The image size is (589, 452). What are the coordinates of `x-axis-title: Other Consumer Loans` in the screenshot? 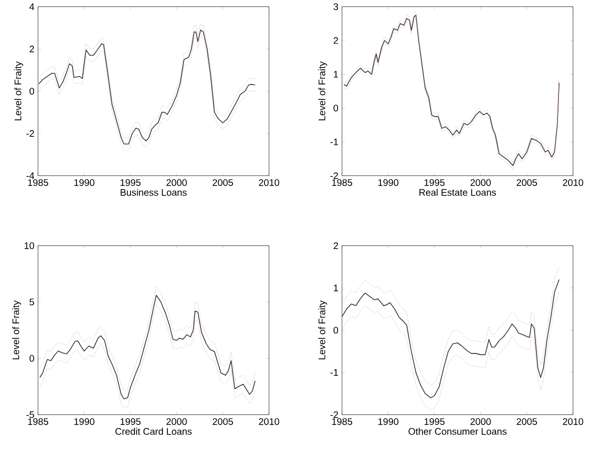 It's located at (457, 431).